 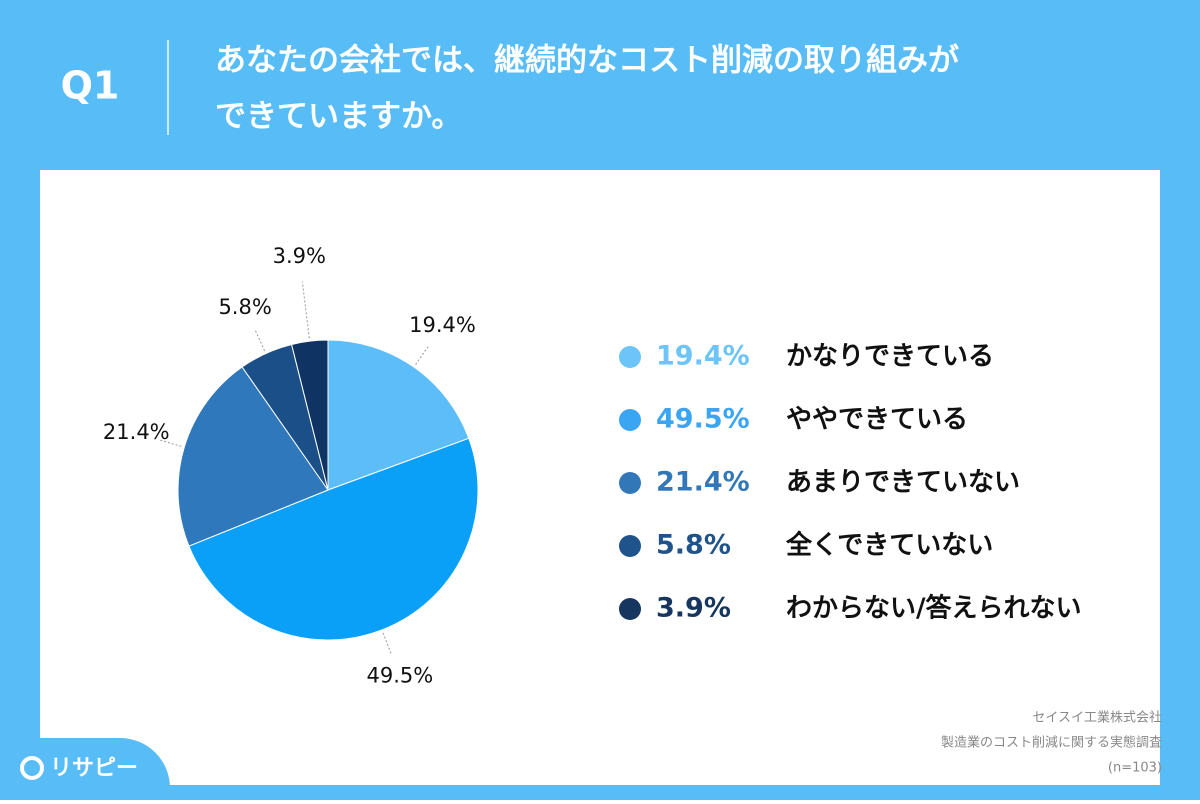 I want to click on legend-label: 全くできていない, so click(x=889, y=545).